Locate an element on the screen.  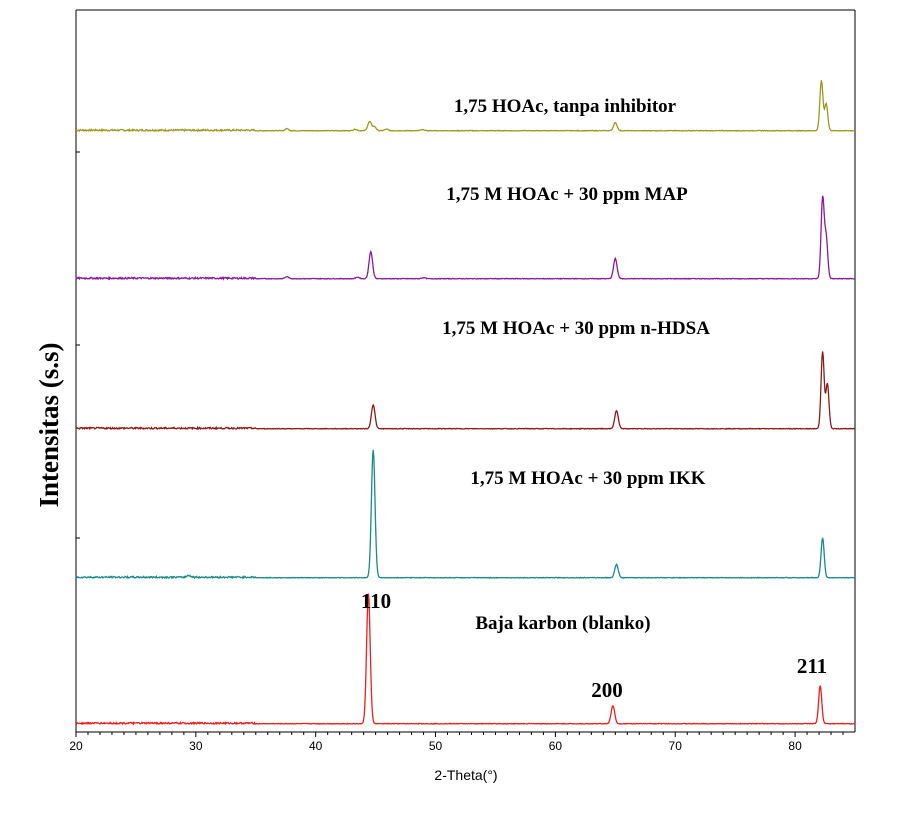
x-tick-label-60: 60 is located at coordinates (556, 746).